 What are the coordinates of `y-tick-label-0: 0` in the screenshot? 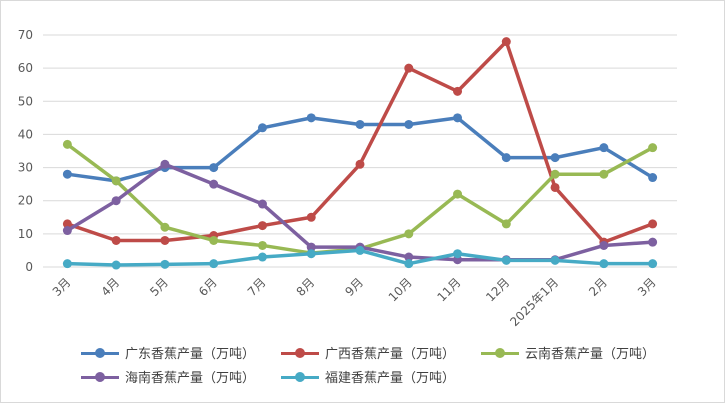 It's located at (29, 267).